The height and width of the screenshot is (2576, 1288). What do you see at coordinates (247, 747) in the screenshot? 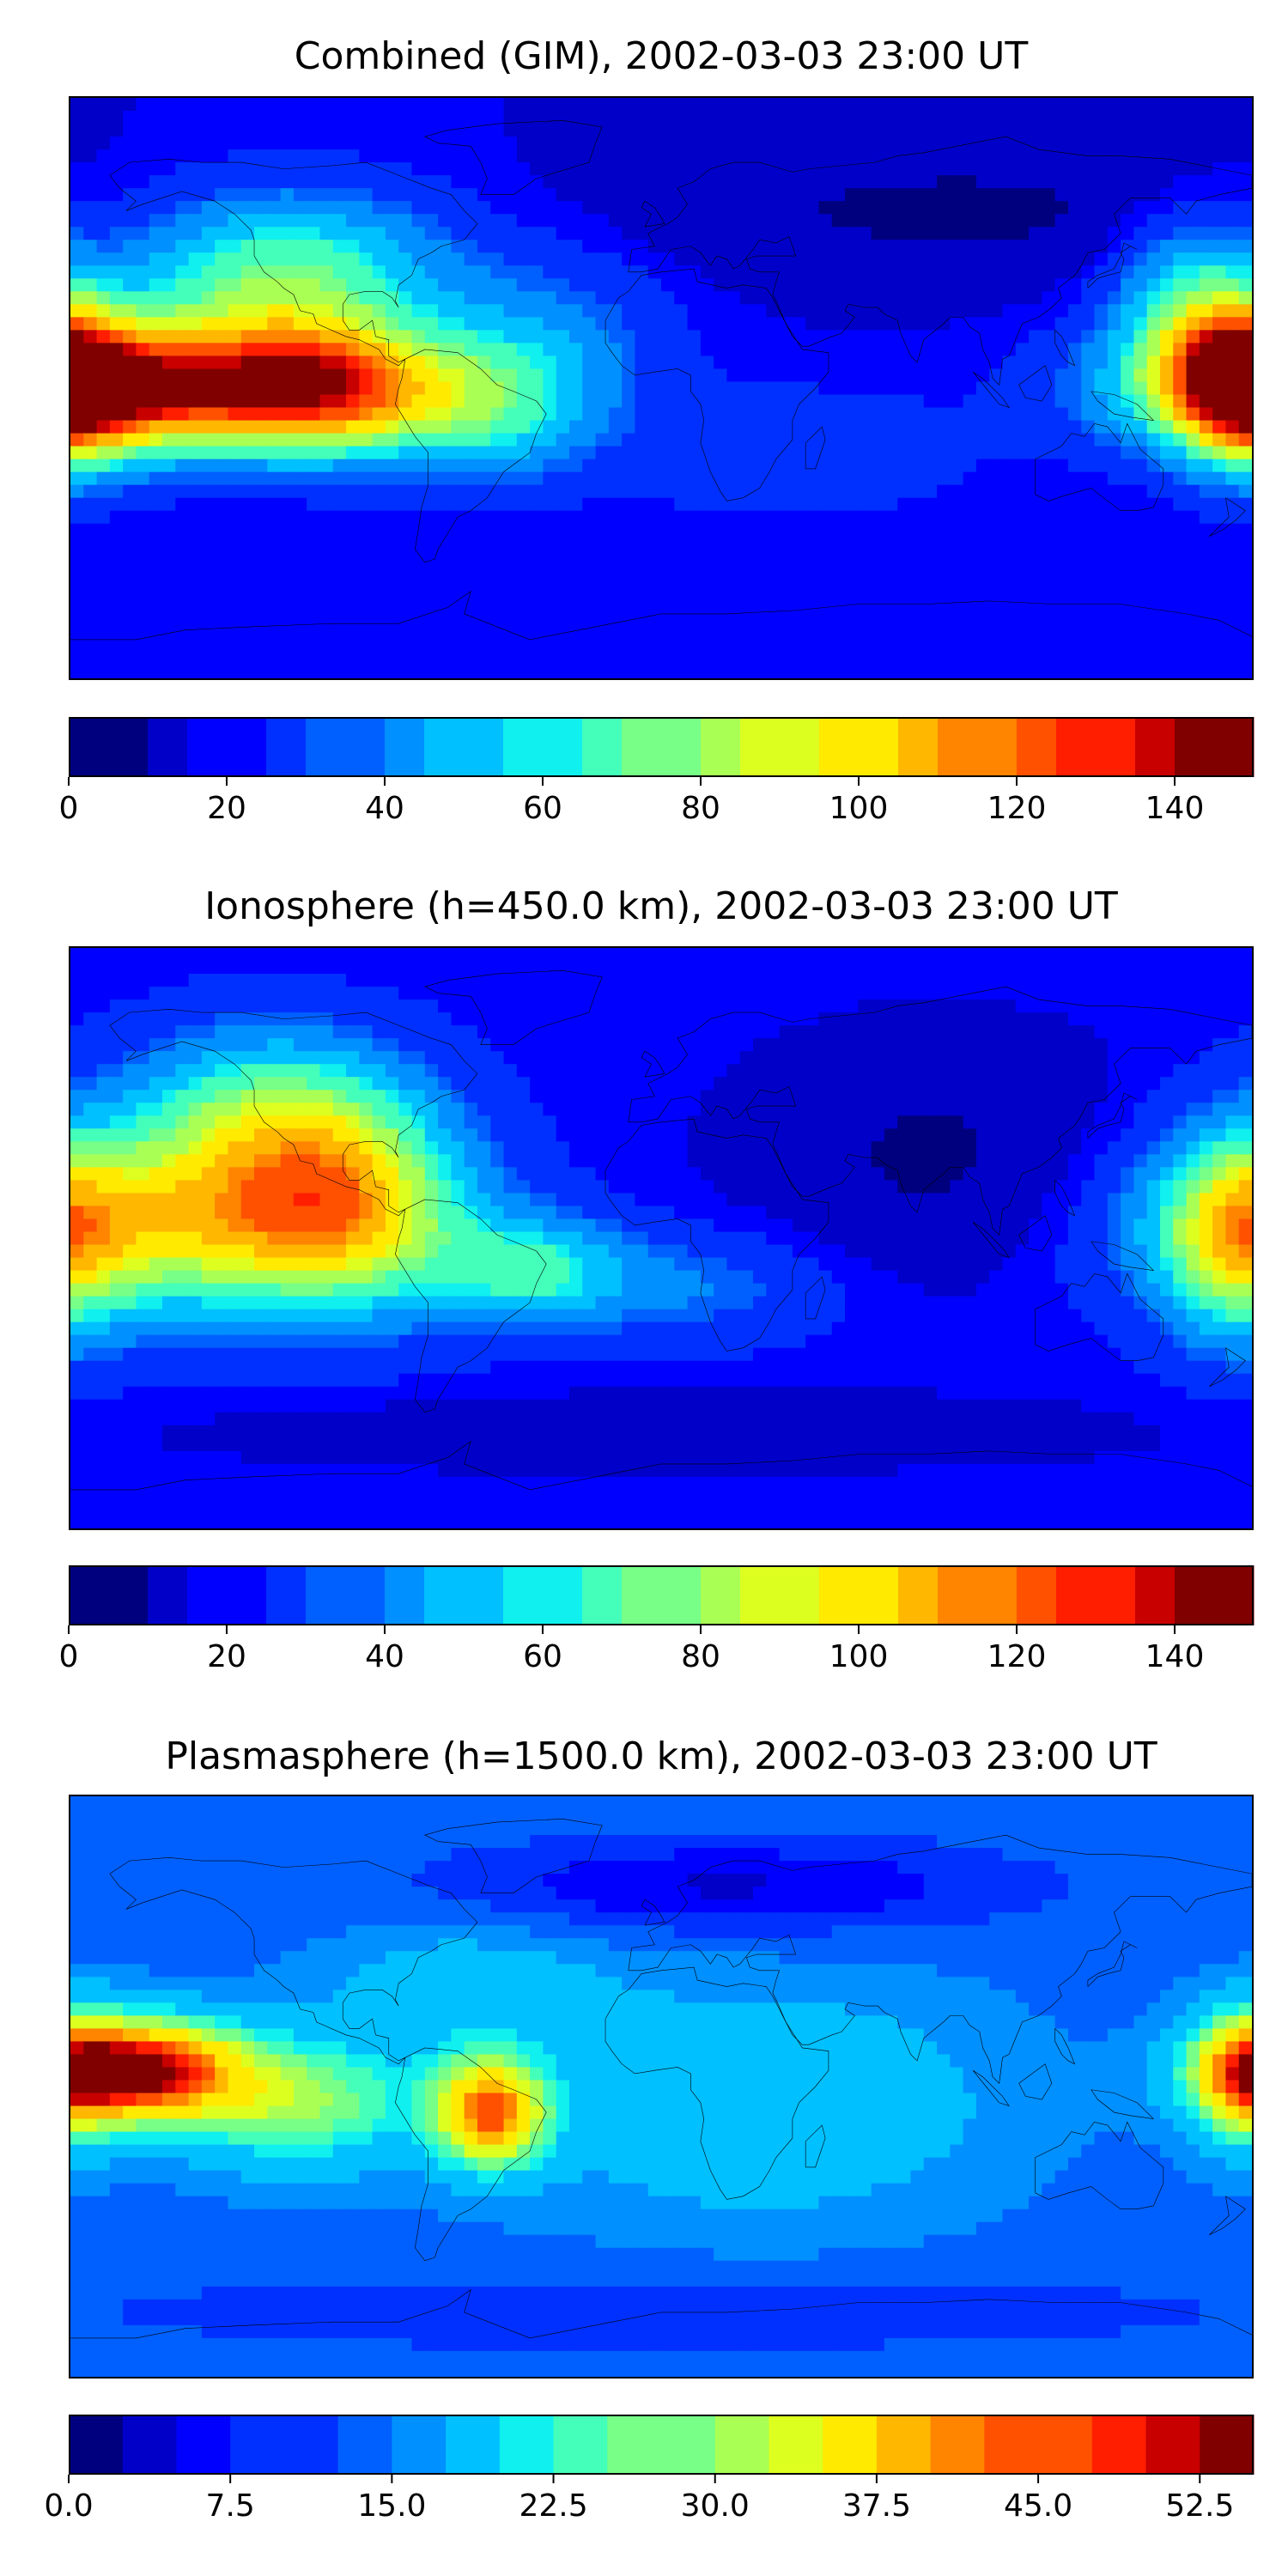
I see `colorbar-segment` at bounding box center [247, 747].